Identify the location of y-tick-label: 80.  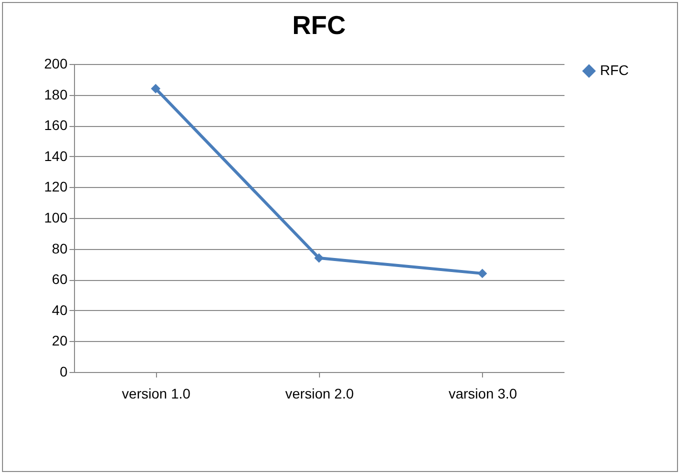
(60, 248).